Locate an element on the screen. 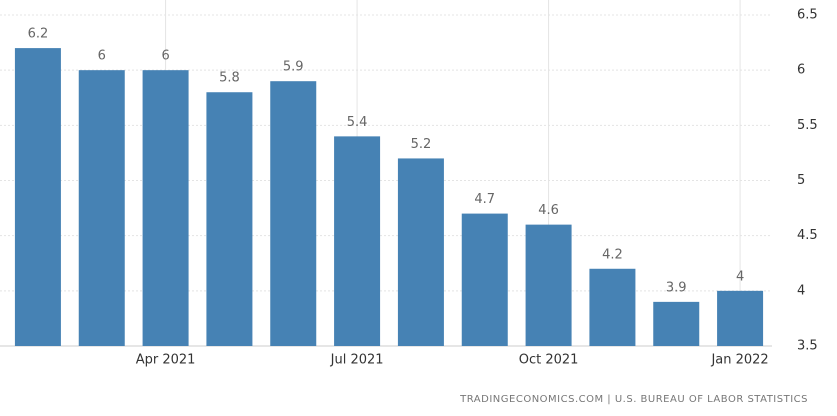 This screenshot has height=416, width=837. value-label: 4.2 is located at coordinates (612, 254).